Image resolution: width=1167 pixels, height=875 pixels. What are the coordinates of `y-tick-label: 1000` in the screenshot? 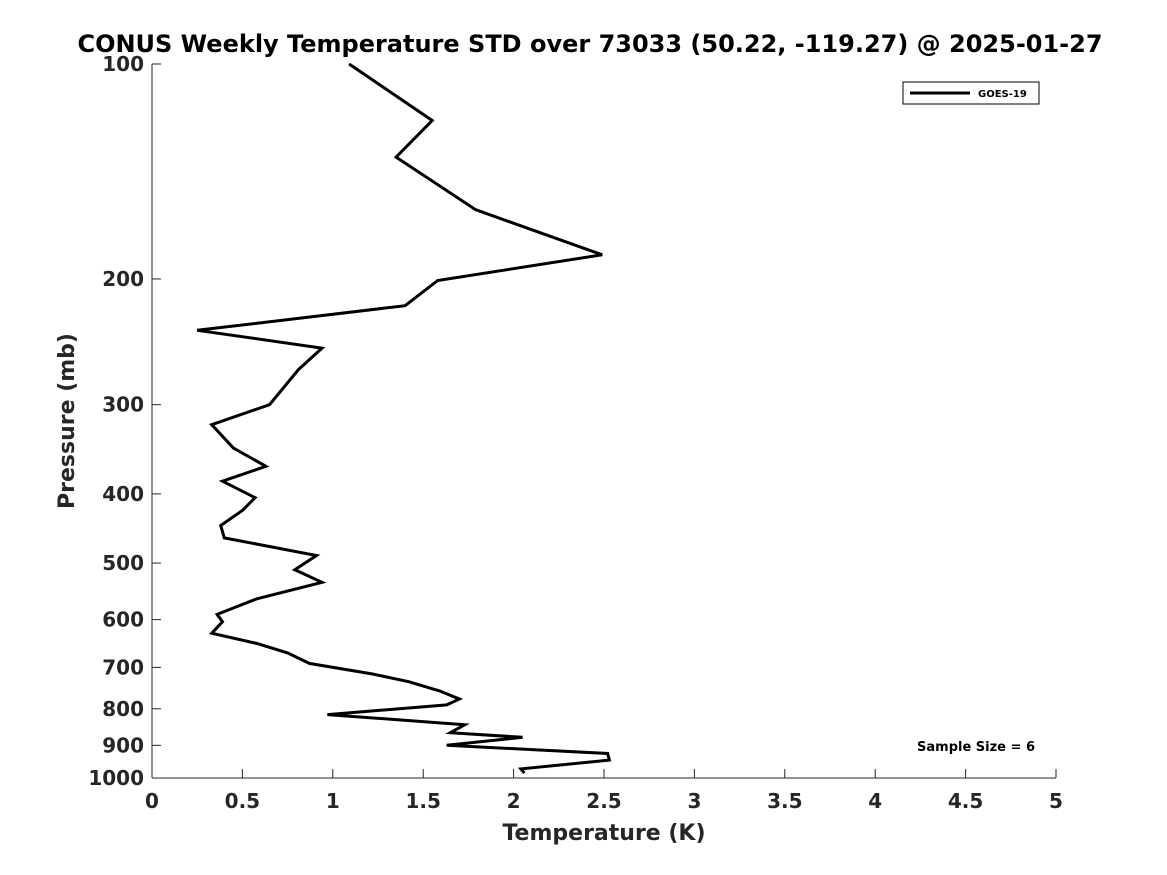 It's located at (116, 778).